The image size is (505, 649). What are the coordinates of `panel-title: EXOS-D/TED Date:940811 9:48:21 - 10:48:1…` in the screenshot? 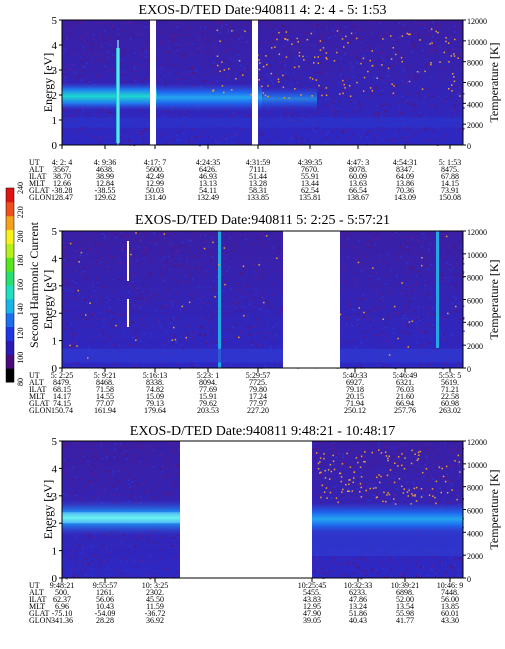 It's located at (262, 431).